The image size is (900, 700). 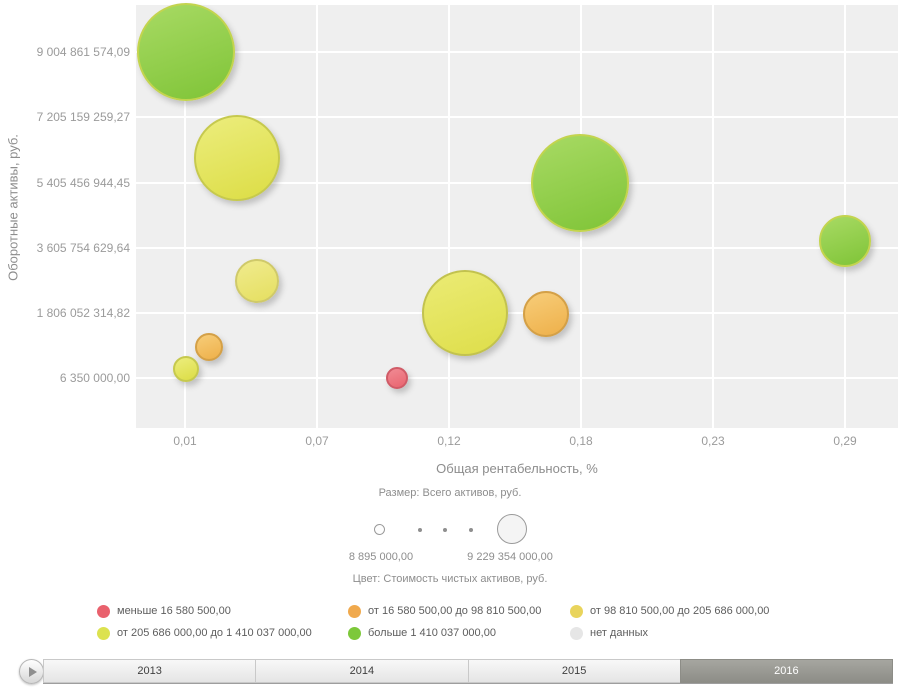 What do you see at coordinates (449, 441) in the screenshot?
I see `x-tick-label: 0,12` at bounding box center [449, 441].